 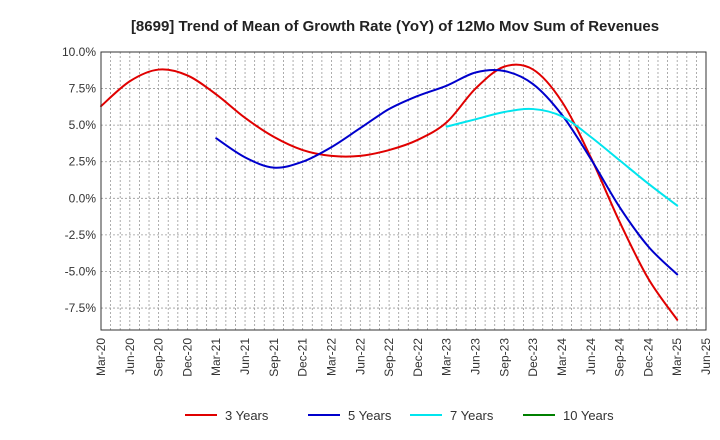 What do you see at coordinates (245, 356) in the screenshot?
I see `x-tick-label: Jun-21` at bounding box center [245, 356].